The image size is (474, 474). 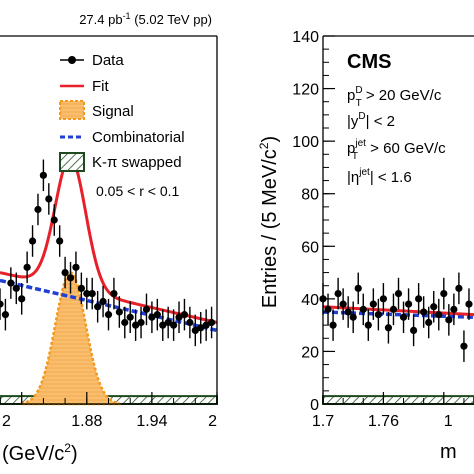 I want to click on legend-label-swapped: K-π swapped, so click(x=137, y=162).